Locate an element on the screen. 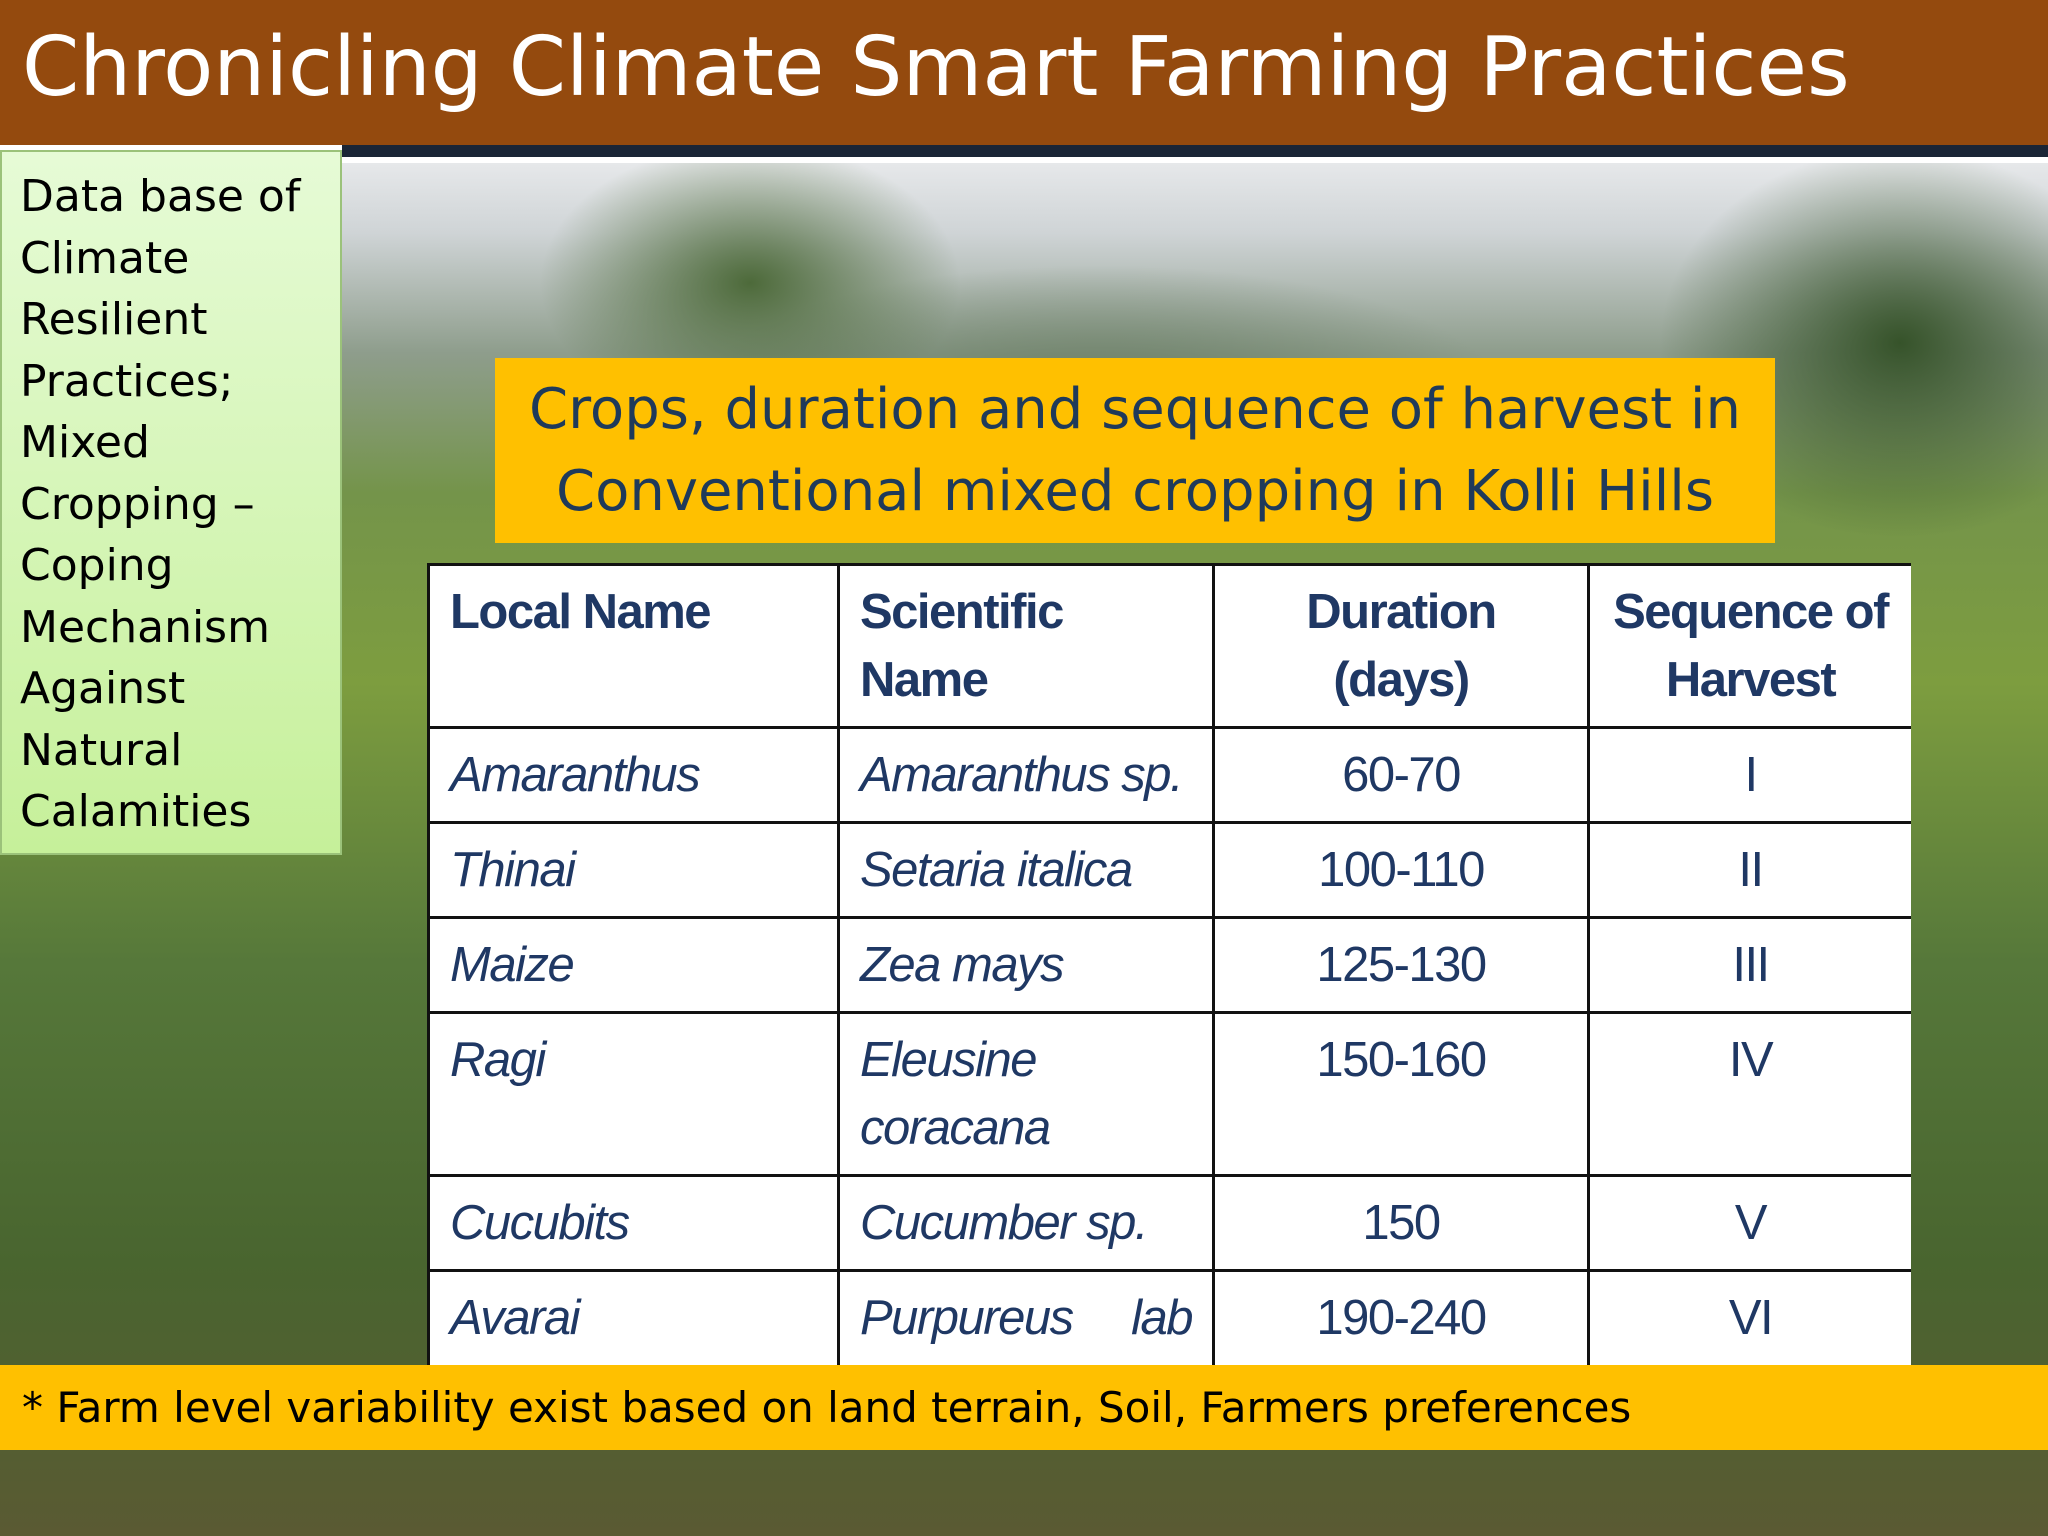 Image resolution: width=2048 pixels, height=1536 pixels. table-cell: 60-70 is located at coordinates (1401, 775).